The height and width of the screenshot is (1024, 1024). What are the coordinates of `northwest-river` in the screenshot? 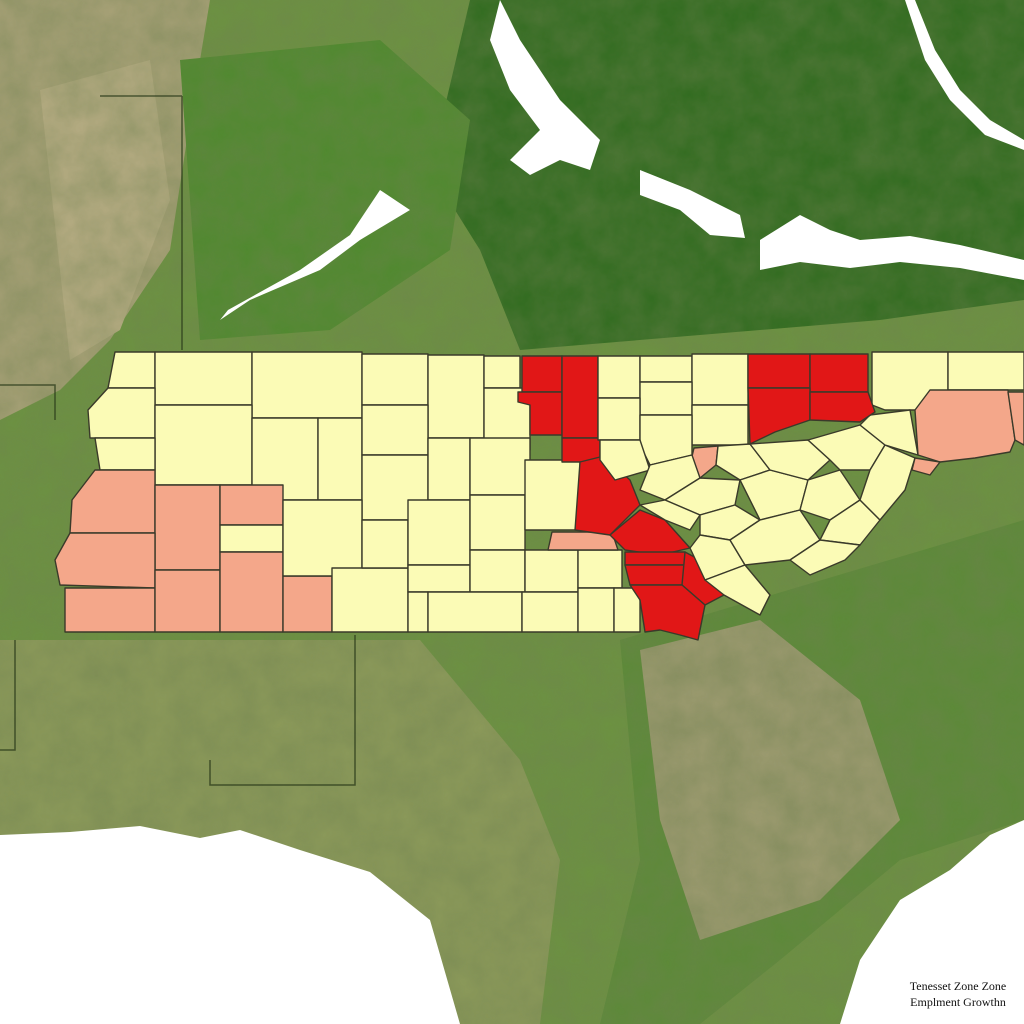 It's located at (315, 255).